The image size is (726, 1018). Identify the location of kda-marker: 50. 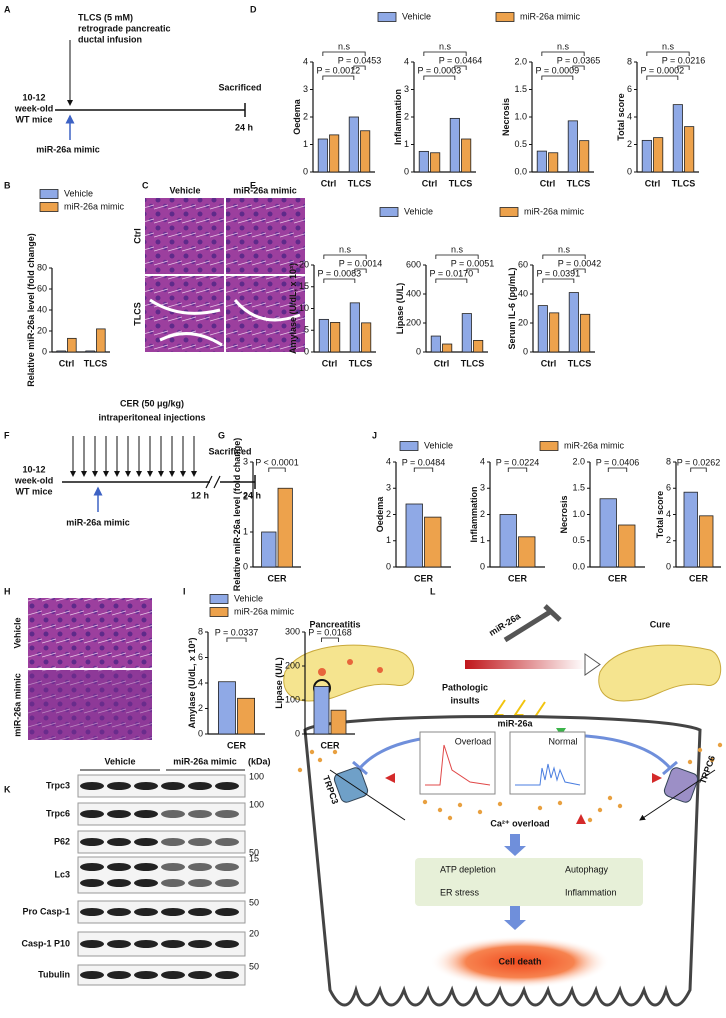
(254, 852).